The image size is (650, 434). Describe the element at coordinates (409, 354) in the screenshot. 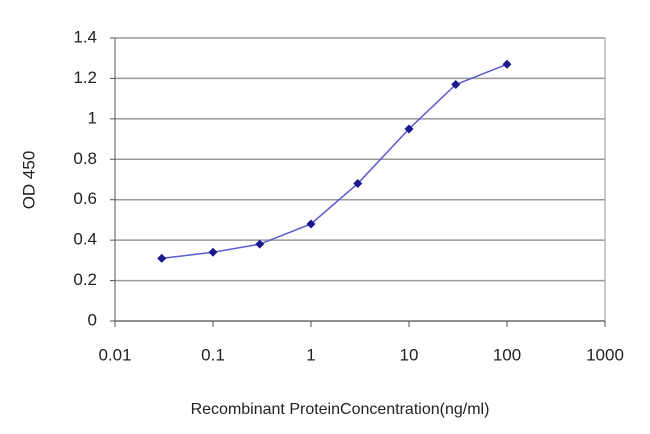

I see `x-tick-label: 10` at that location.